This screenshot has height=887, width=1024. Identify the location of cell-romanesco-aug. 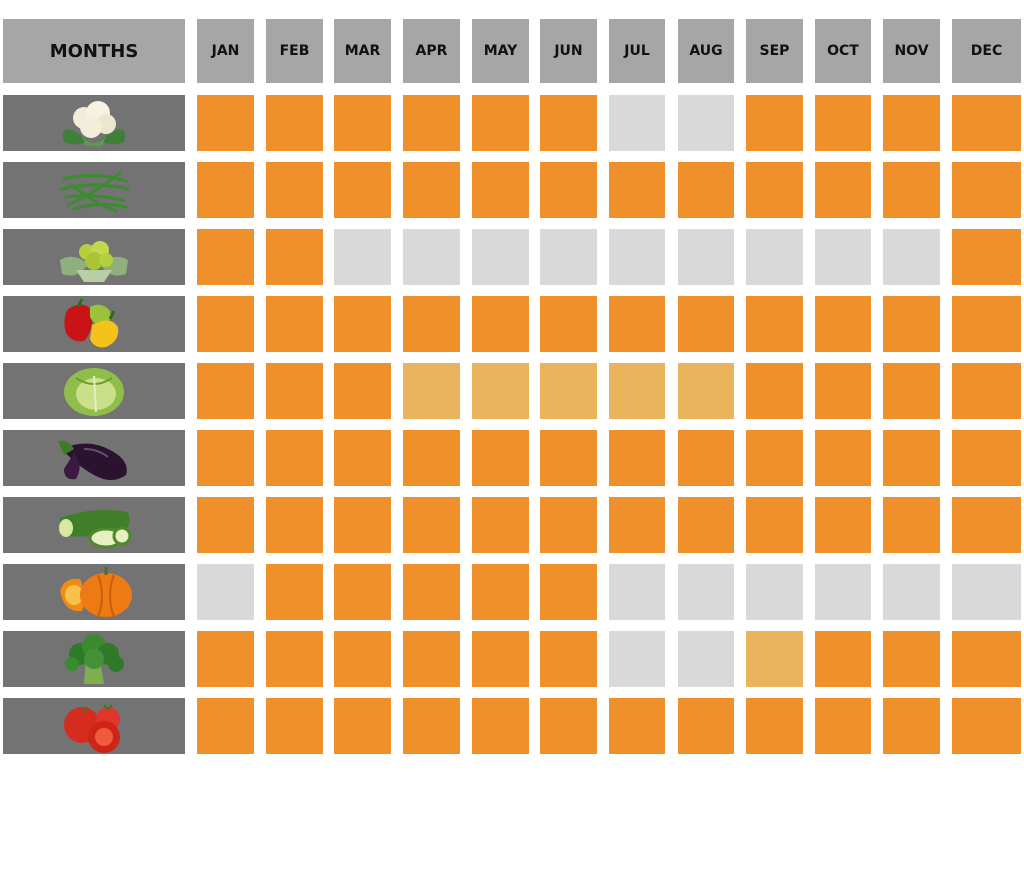
(706, 257).